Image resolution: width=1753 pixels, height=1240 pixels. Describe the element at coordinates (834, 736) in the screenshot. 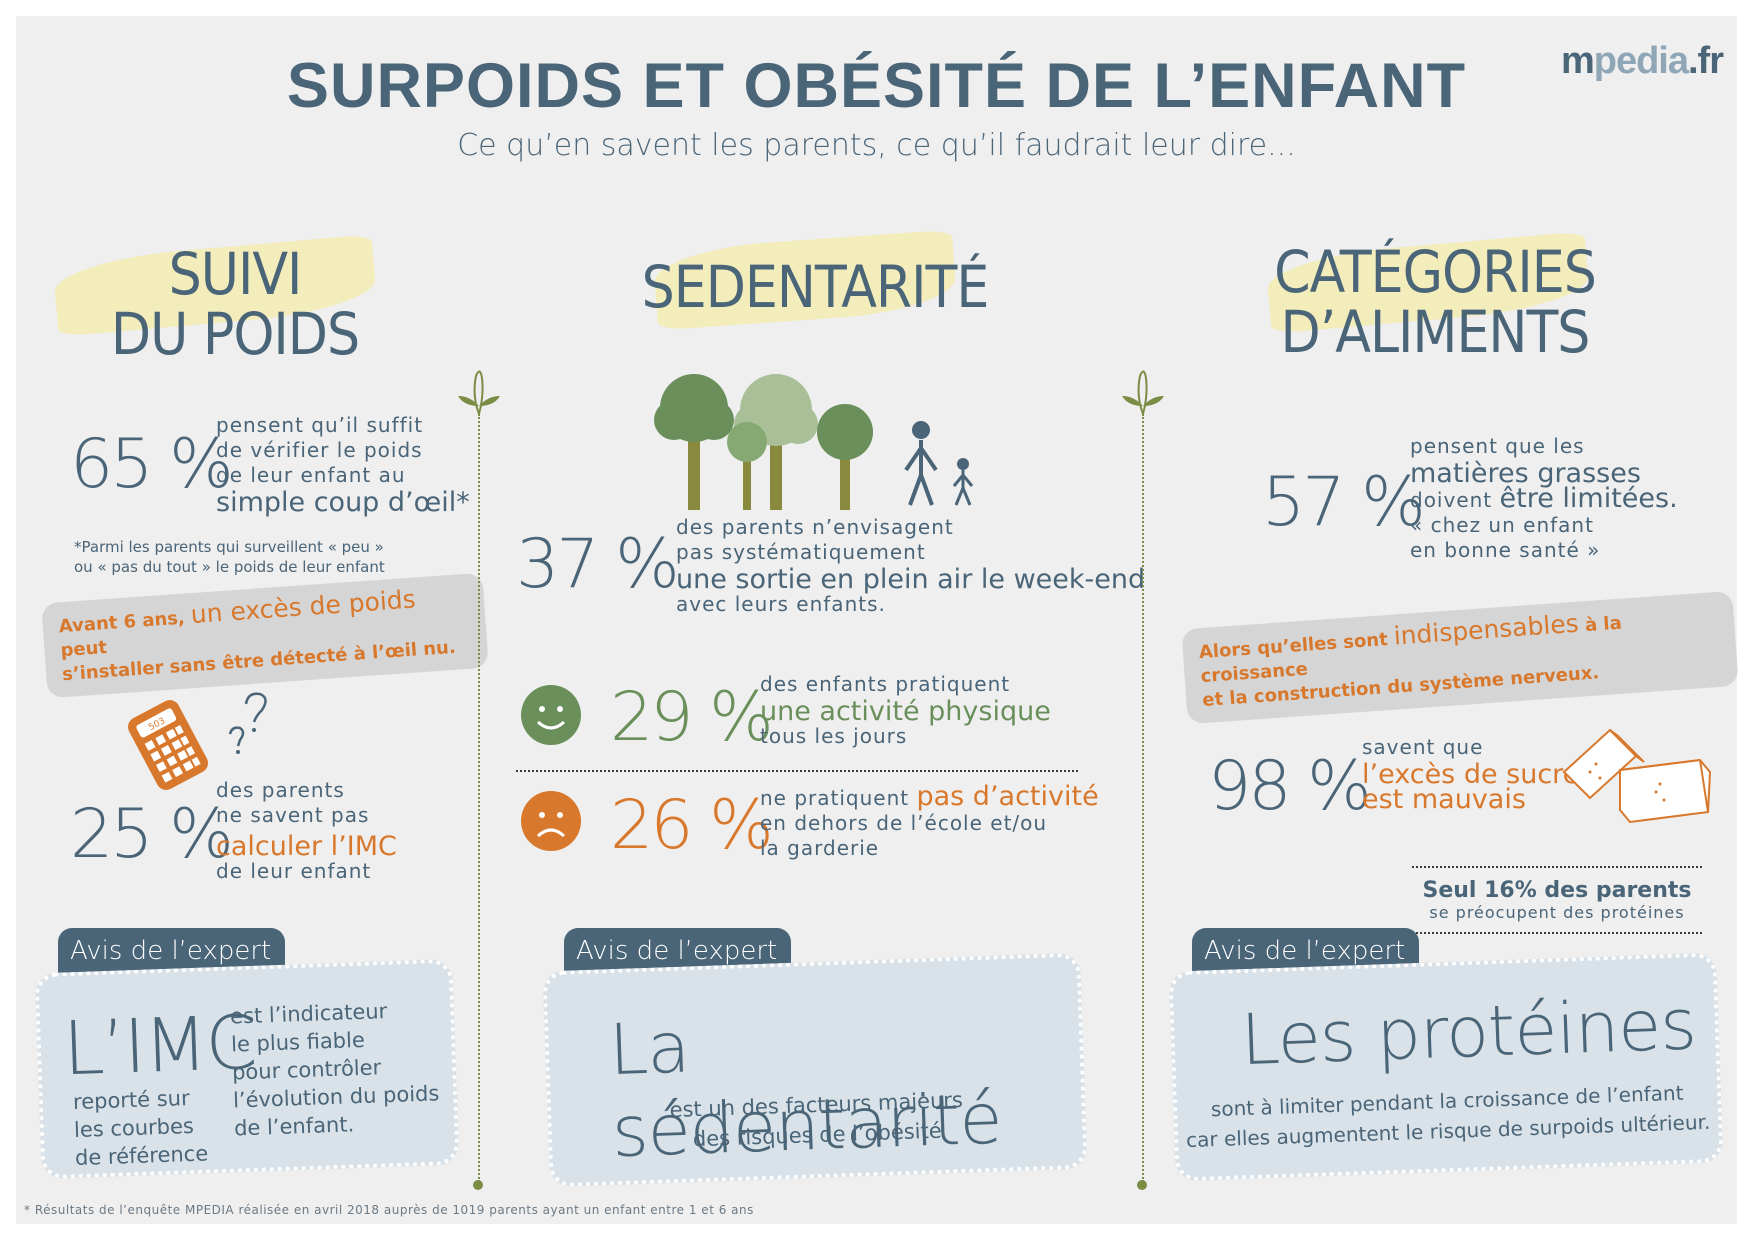

I see `stat-text-line: tous les jours` at that location.